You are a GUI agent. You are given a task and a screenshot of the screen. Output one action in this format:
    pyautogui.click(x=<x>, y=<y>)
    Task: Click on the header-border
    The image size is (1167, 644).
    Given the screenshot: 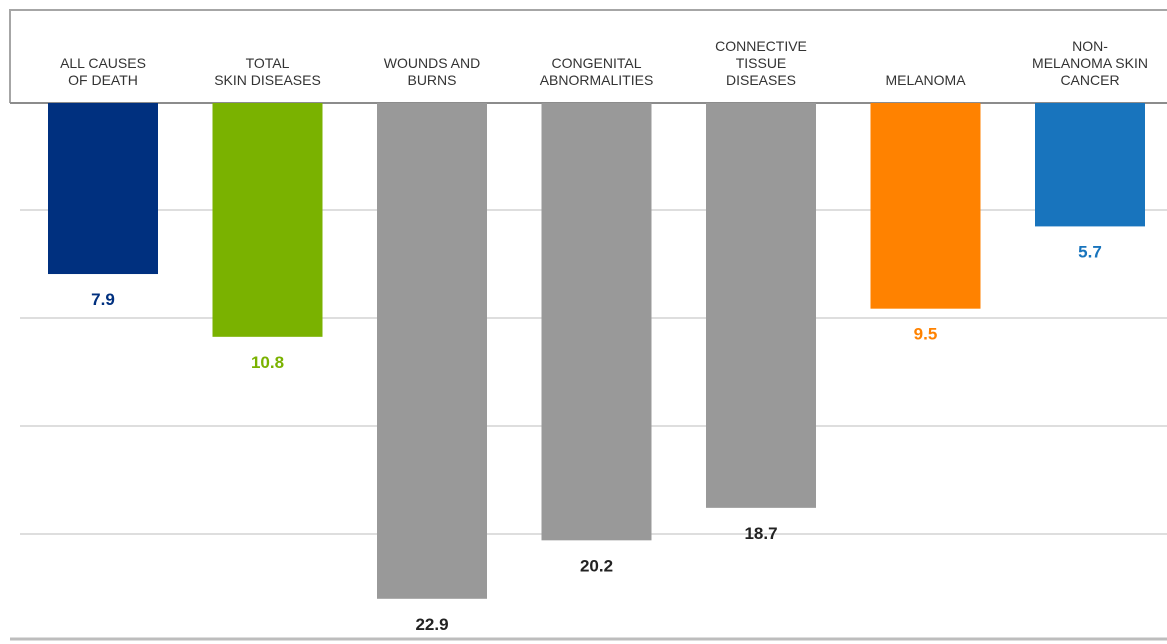 What is the action you would take?
    pyautogui.click(x=588, y=56)
    